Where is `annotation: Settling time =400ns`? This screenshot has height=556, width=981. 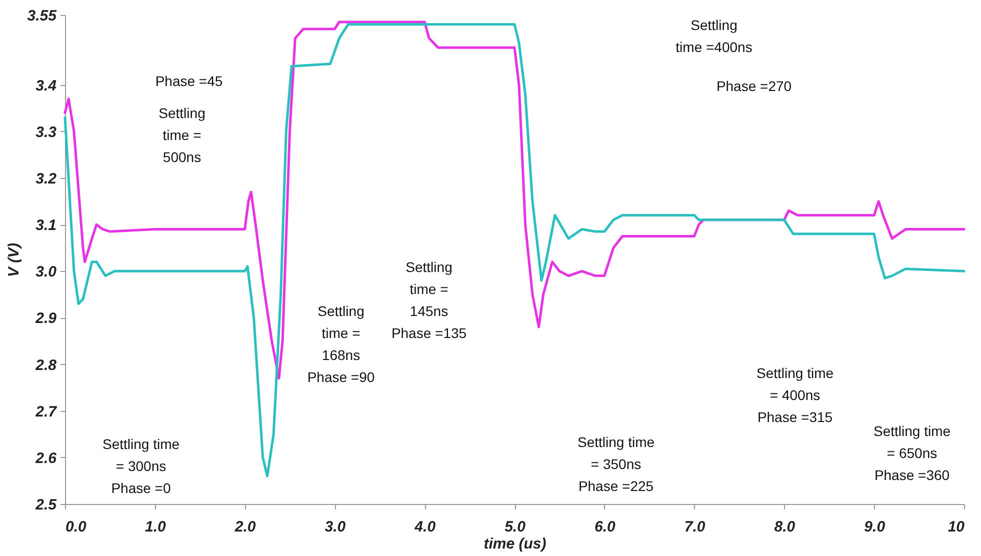
annotation: Settling time =400ns is located at coordinates (714, 36).